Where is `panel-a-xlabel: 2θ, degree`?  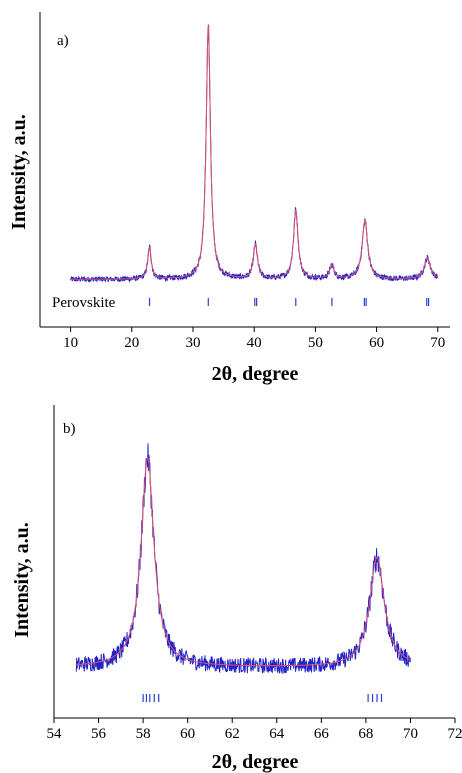 panel-a-xlabel: 2θ, degree is located at coordinates (255, 374).